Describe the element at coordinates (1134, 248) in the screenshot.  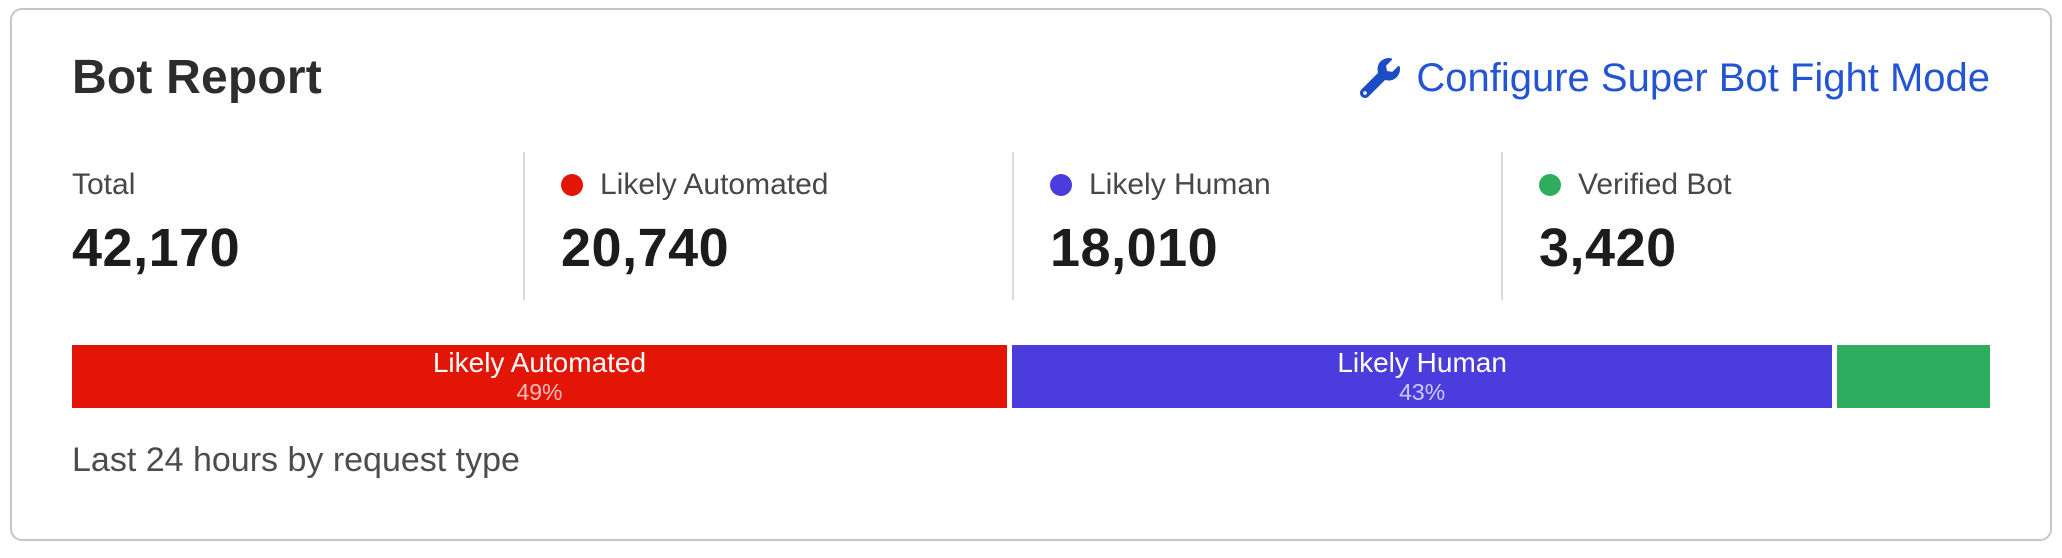
I see `stat-value: 18,010` at that location.